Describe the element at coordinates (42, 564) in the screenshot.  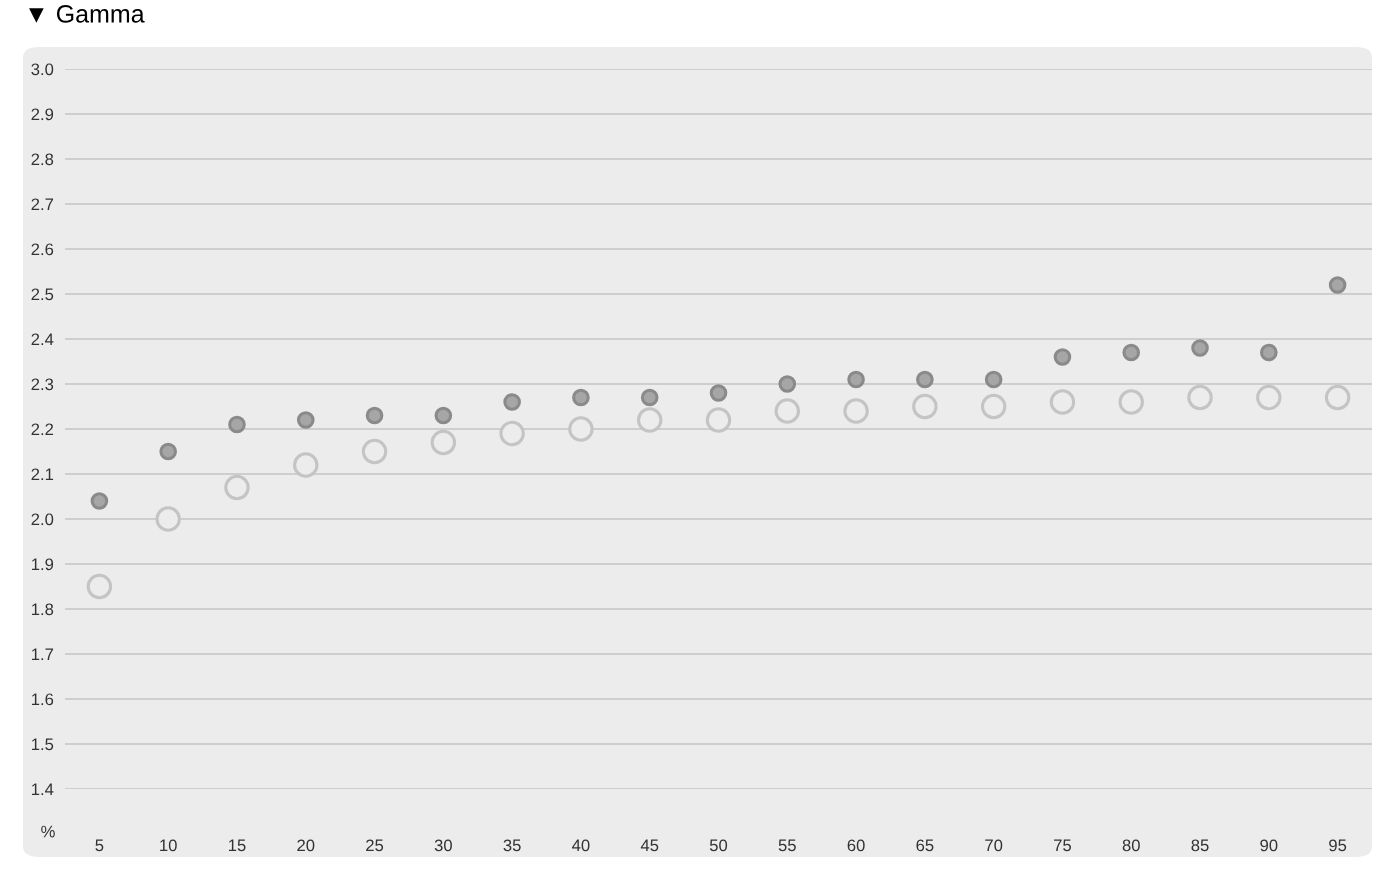
I see `y-tick-label: 1.9` at that location.